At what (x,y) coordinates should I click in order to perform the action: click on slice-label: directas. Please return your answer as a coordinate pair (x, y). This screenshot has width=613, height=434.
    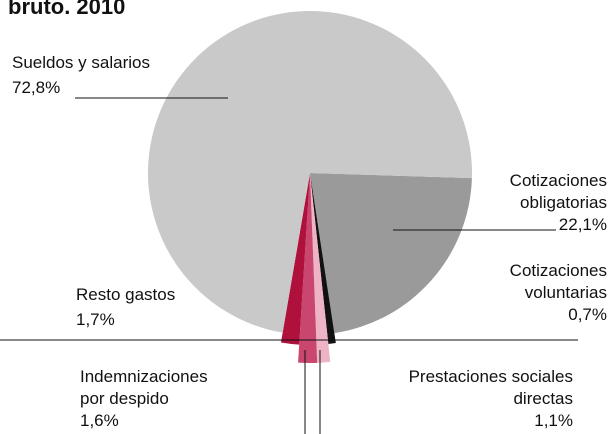
    Looking at the image, I should click on (543, 398).